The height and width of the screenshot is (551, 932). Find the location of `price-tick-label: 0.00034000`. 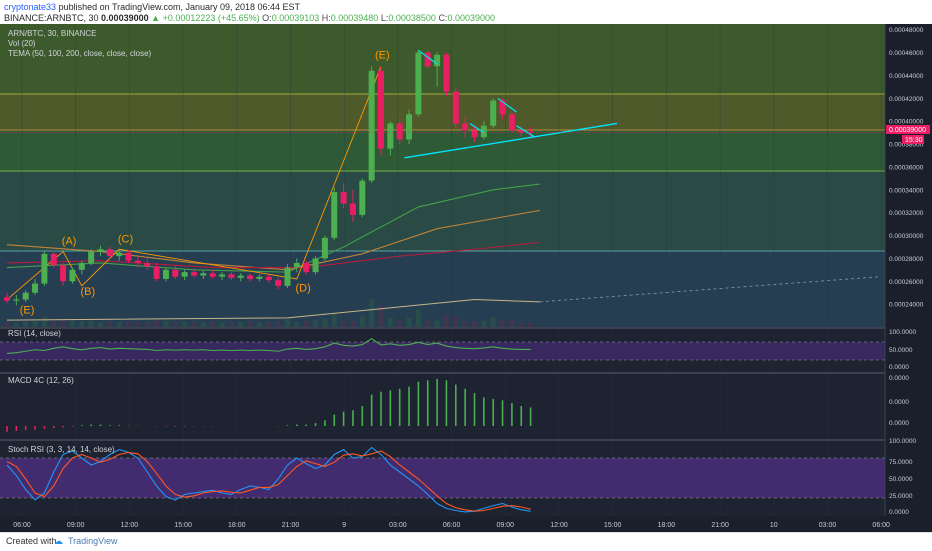

price-tick-label: 0.00034000 is located at coordinates (906, 190).